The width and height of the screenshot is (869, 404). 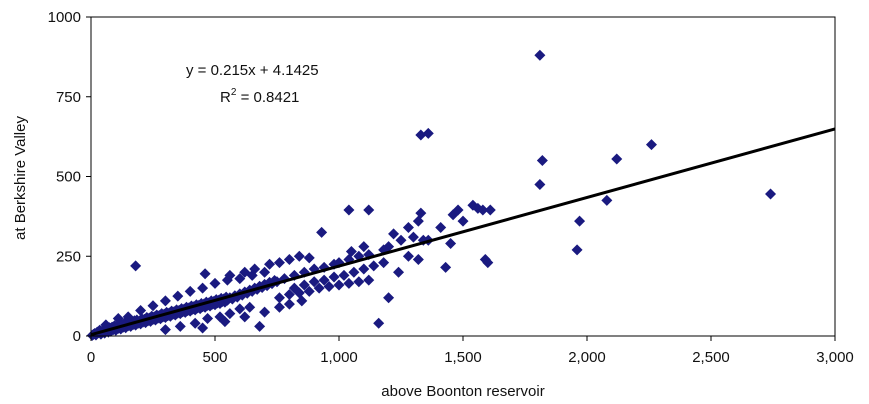 I want to click on trendline-equation: y = 0.215x + 4.1425, so click(x=252, y=70).